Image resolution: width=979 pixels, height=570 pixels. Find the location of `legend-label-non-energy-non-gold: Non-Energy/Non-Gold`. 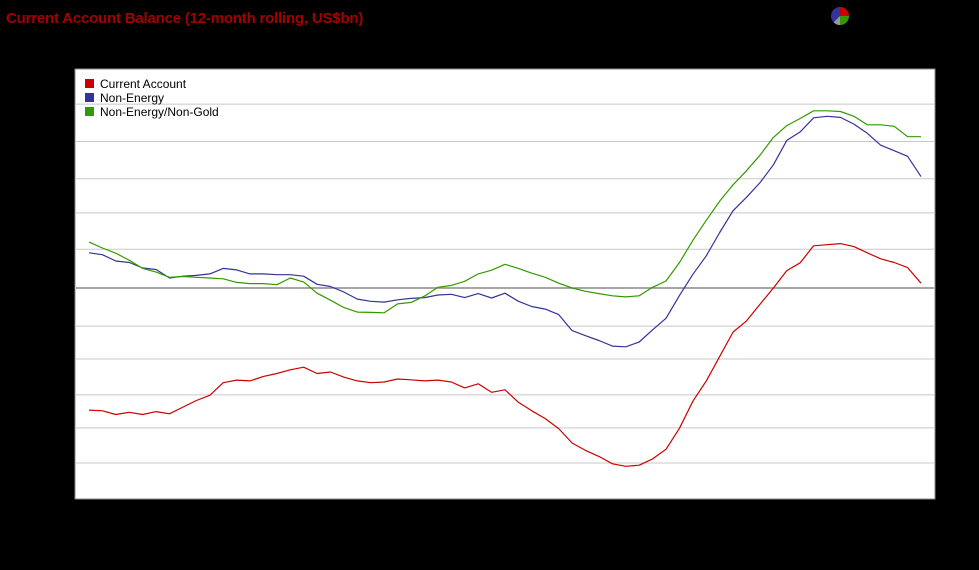

legend-label-non-energy-non-gold: Non-Energy/Non-Gold is located at coordinates (159, 112).